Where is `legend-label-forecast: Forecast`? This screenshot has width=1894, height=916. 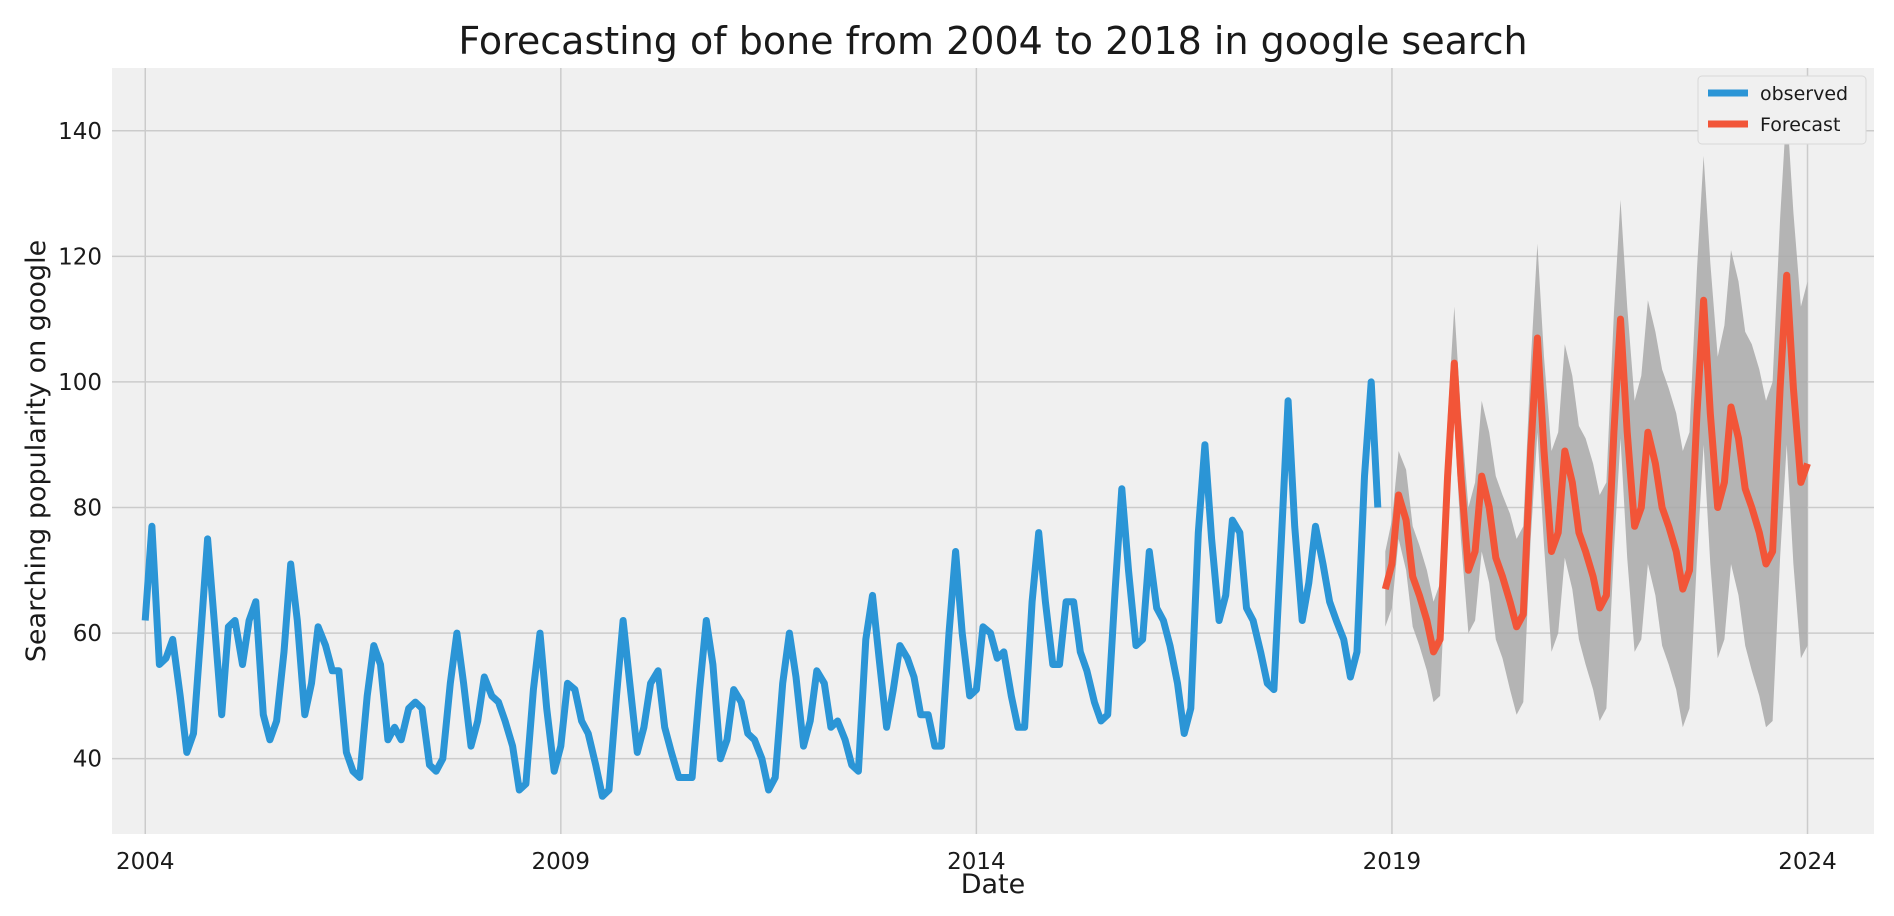 legend-label-forecast: Forecast is located at coordinates (1800, 125).